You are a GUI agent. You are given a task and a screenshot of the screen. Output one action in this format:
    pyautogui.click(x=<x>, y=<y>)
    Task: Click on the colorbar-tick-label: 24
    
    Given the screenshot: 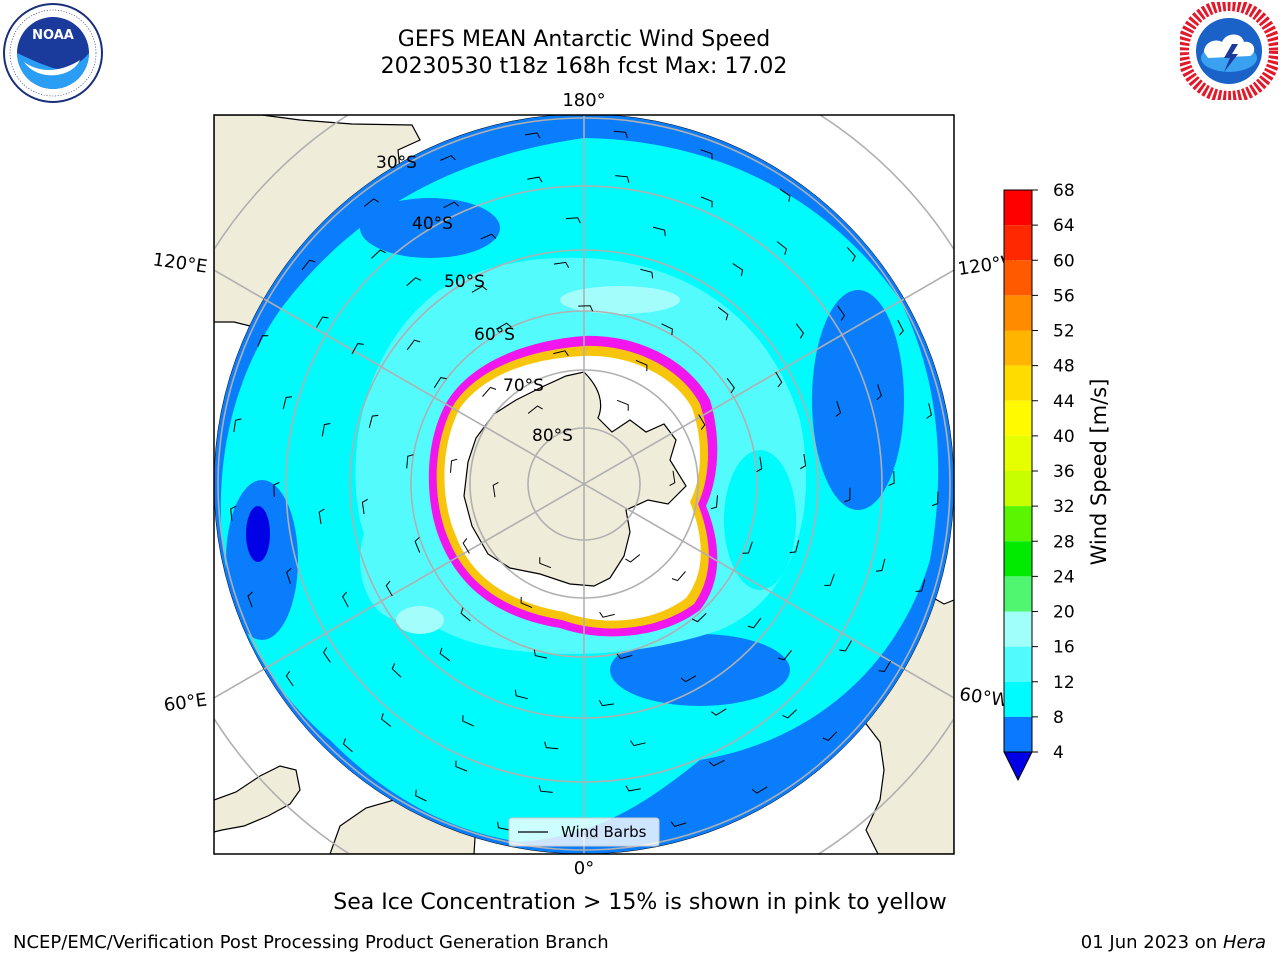 What is the action you would take?
    pyautogui.click(x=1064, y=577)
    